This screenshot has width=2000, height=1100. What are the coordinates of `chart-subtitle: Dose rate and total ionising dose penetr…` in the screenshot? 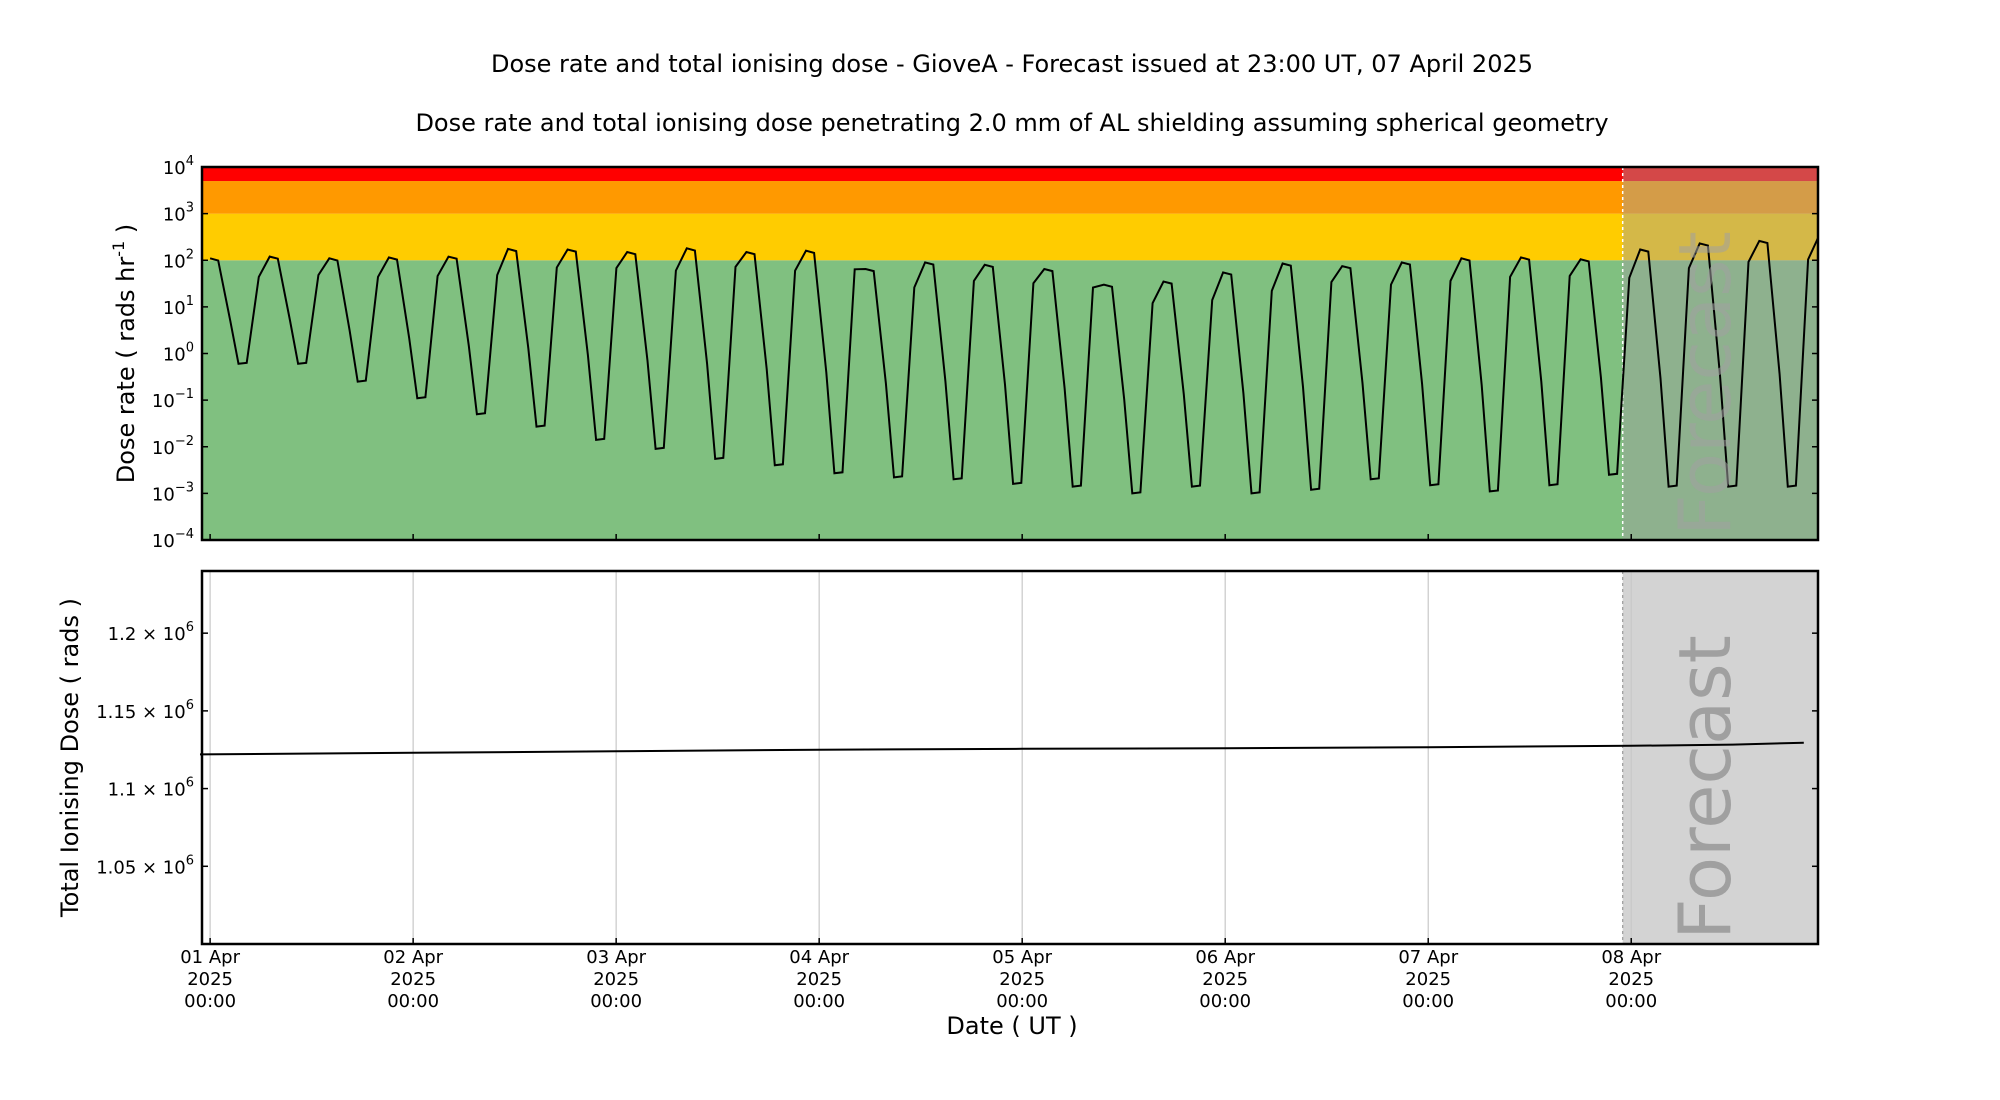 It's located at (1011, 123).